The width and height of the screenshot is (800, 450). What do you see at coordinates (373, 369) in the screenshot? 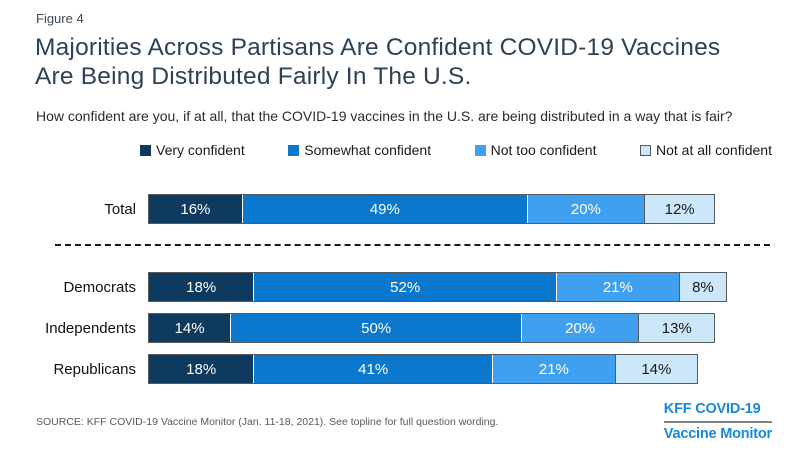
I see `bar-segment-somewhat-confident: 41%` at bounding box center [373, 369].